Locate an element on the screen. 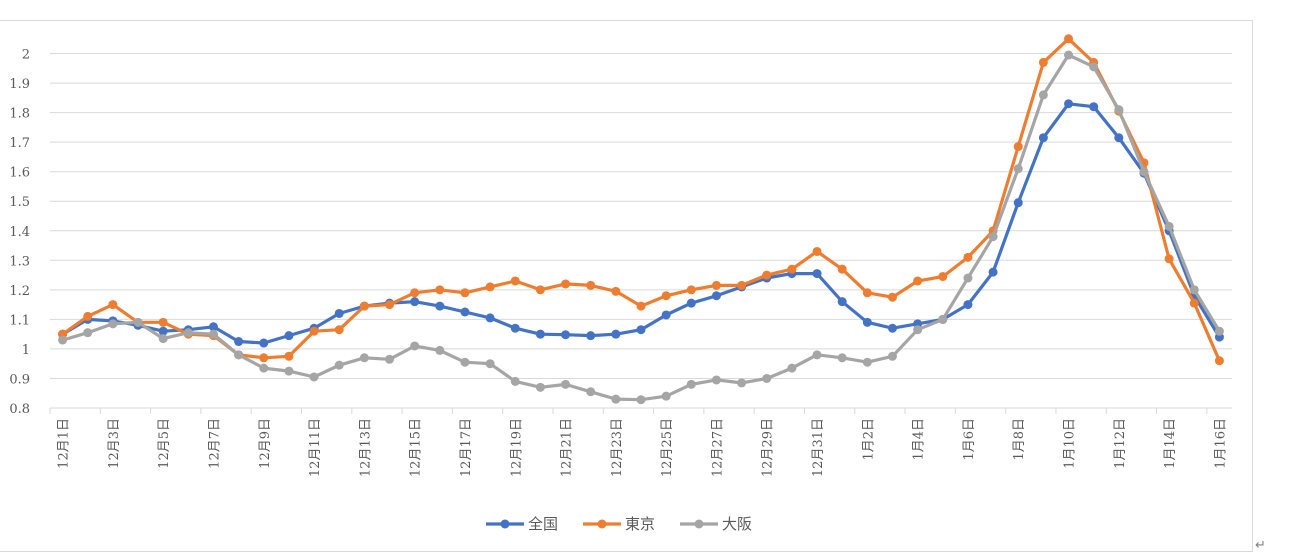  x-tick-label: 12月5日 is located at coordinates (164, 443).